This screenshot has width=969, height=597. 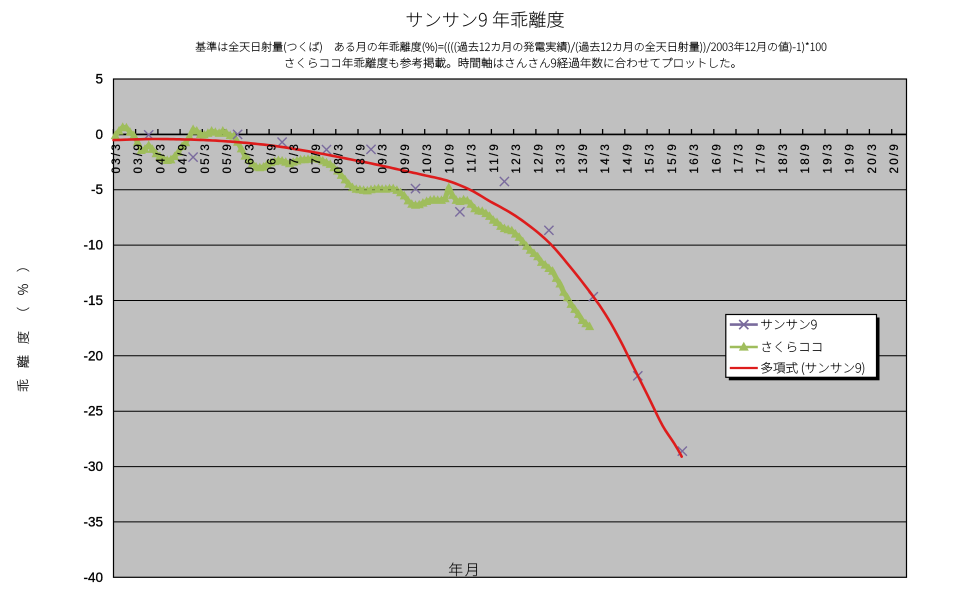 What do you see at coordinates (93, 300) in the screenshot?
I see `svg-text: -15` at bounding box center [93, 300].